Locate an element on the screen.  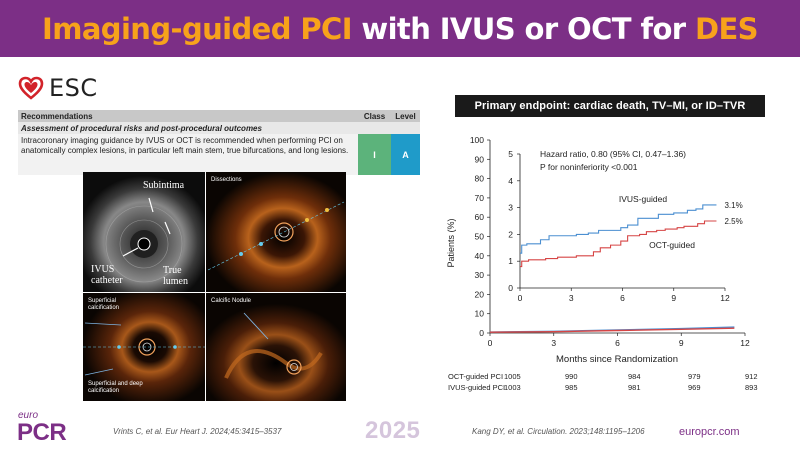
header-recommendations: Recommendations is located at coordinates (188, 116).